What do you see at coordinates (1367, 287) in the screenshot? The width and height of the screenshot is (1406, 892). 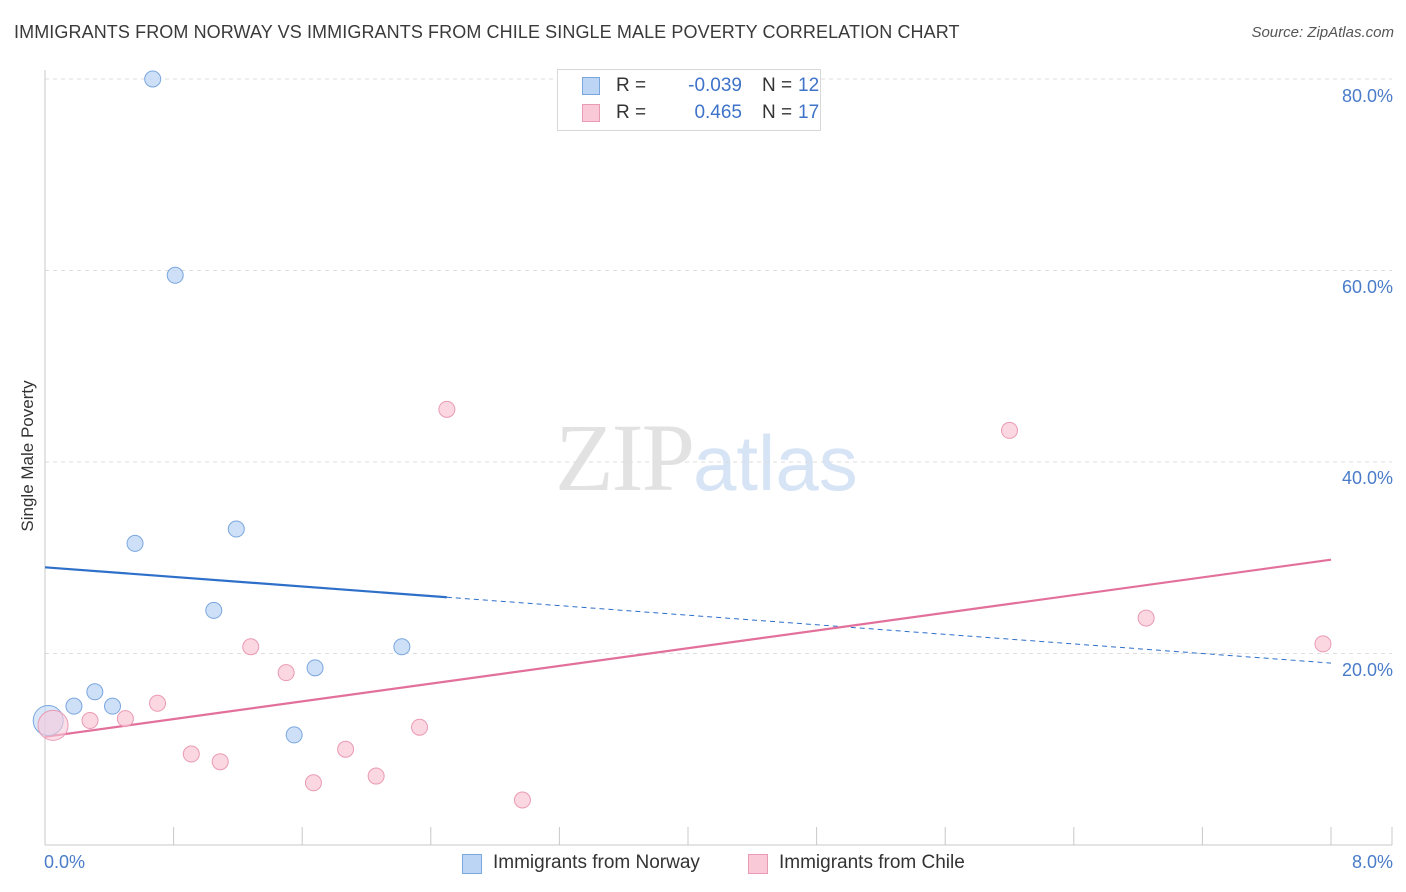 I see `y-tick-label-60: 60.0%` at bounding box center [1367, 287].